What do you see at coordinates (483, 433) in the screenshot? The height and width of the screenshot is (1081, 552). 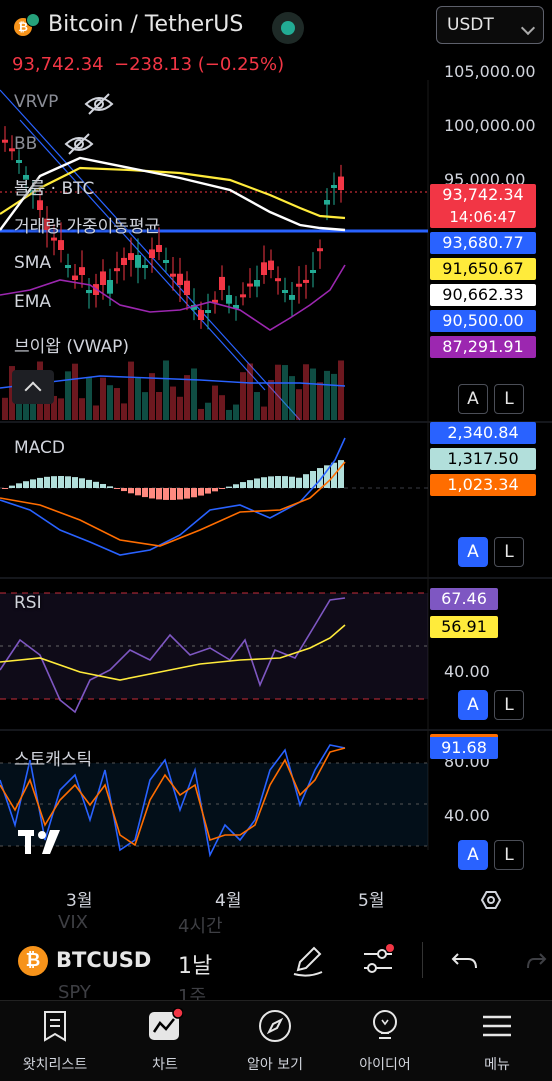 I see `macd-value-tag: 2,340.84` at bounding box center [483, 433].